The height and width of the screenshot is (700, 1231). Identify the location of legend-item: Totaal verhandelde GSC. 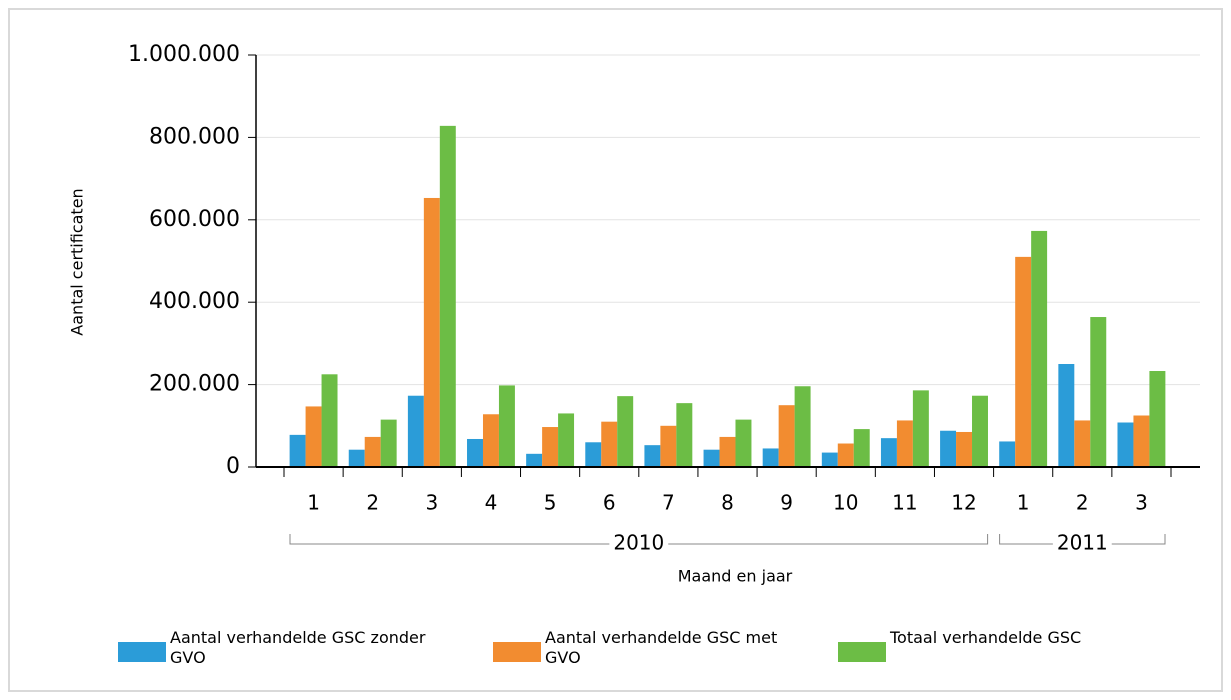
(1003, 645).